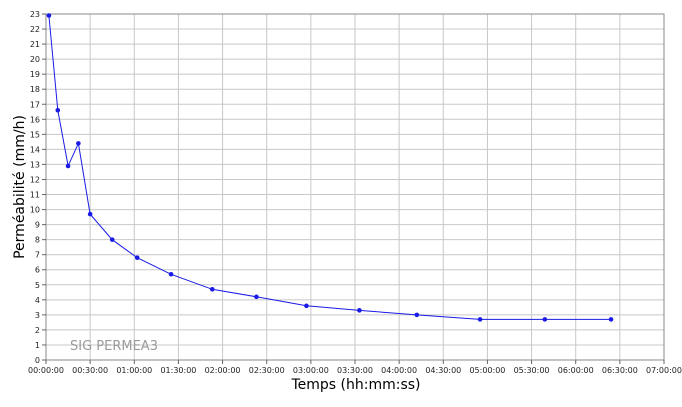 Image resolution: width=682 pixels, height=407 pixels. I want to click on x-tick-label: 00:30:00, so click(90, 370).